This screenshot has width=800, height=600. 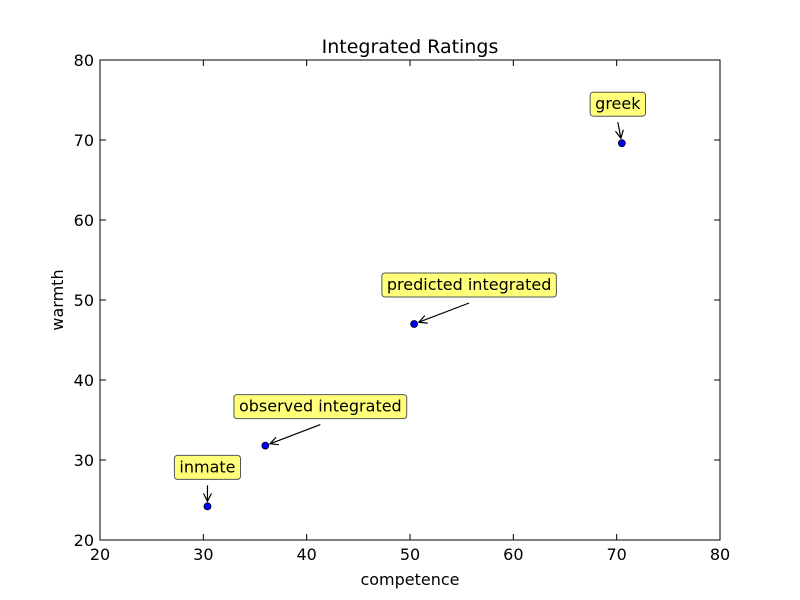 I want to click on y-tick-label: 80, so click(x=84, y=60).